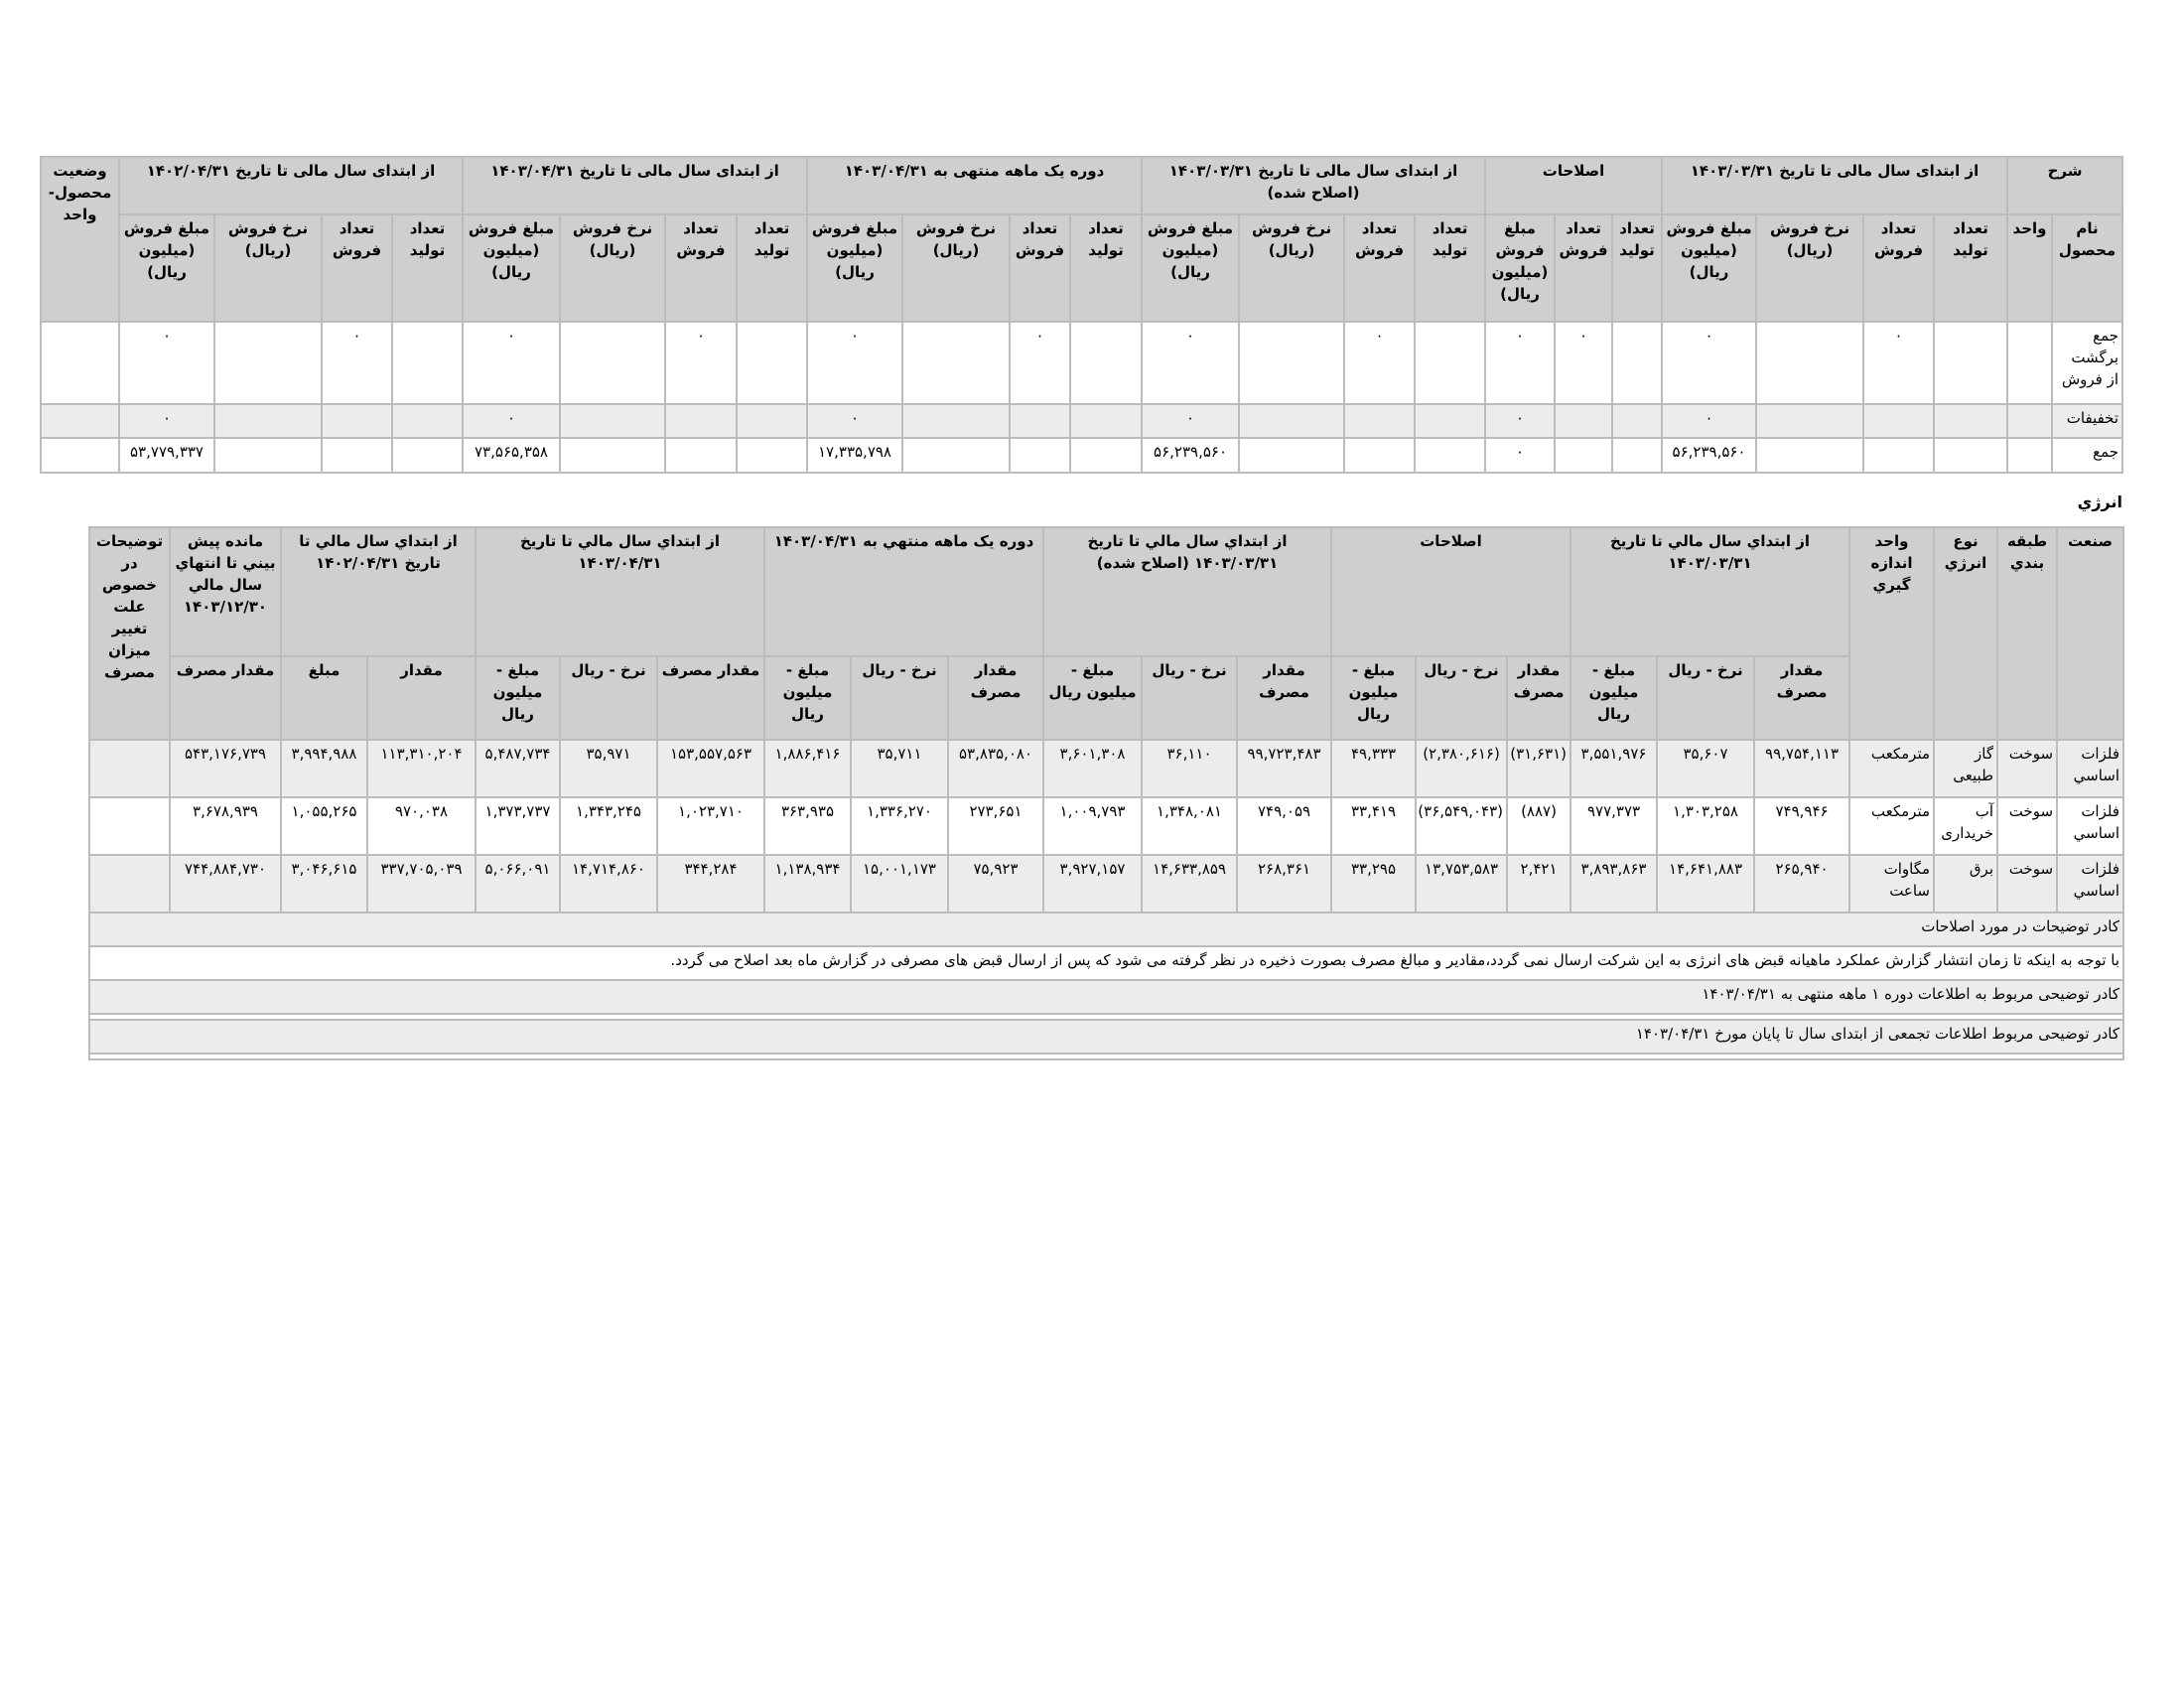  I want to click on table-cell: (۸۸۷), so click(1539, 826).